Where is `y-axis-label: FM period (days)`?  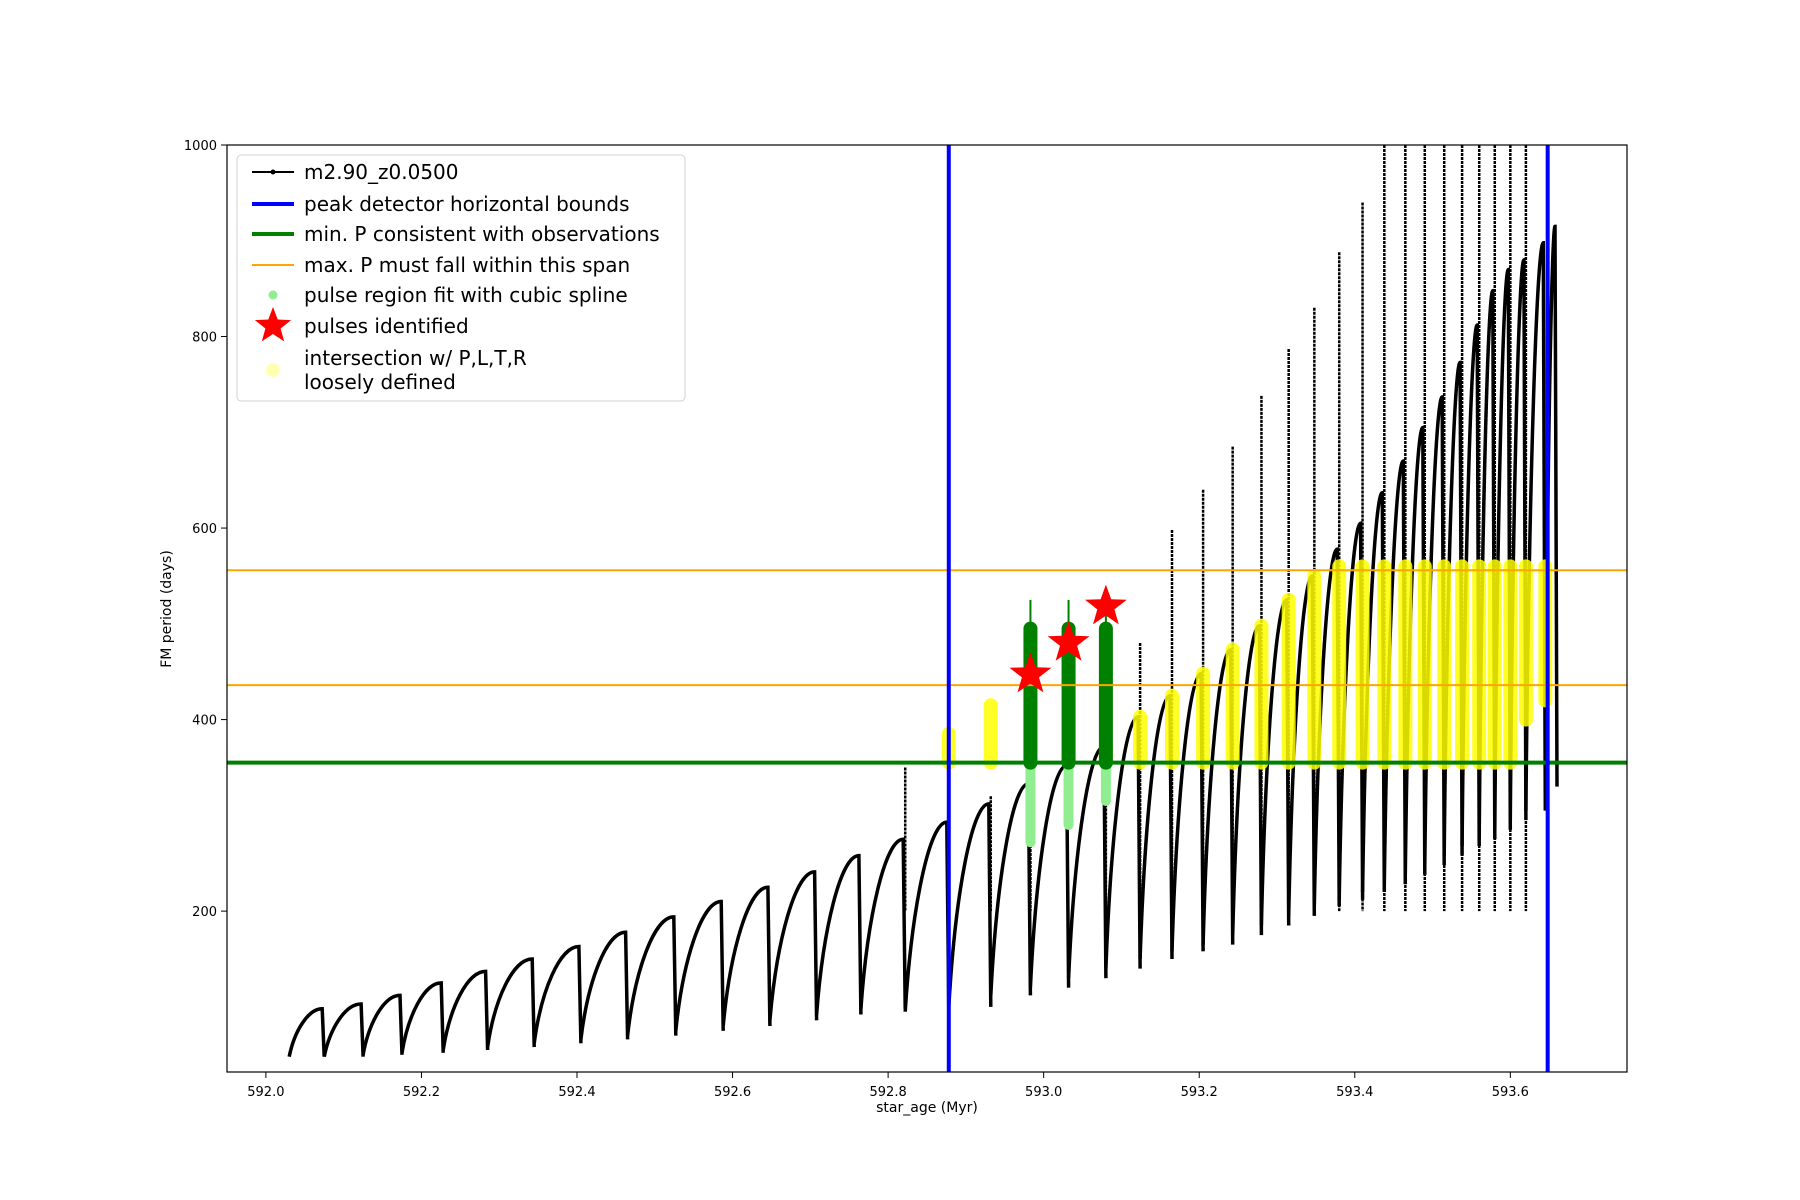 y-axis-label: FM period (days) is located at coordinates (167, 609).